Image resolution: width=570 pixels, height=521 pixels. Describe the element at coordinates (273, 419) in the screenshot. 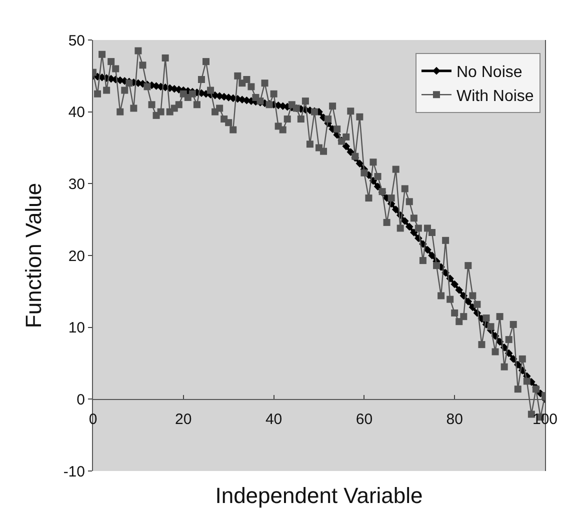

I see `x-tick-label: 40` at that location.